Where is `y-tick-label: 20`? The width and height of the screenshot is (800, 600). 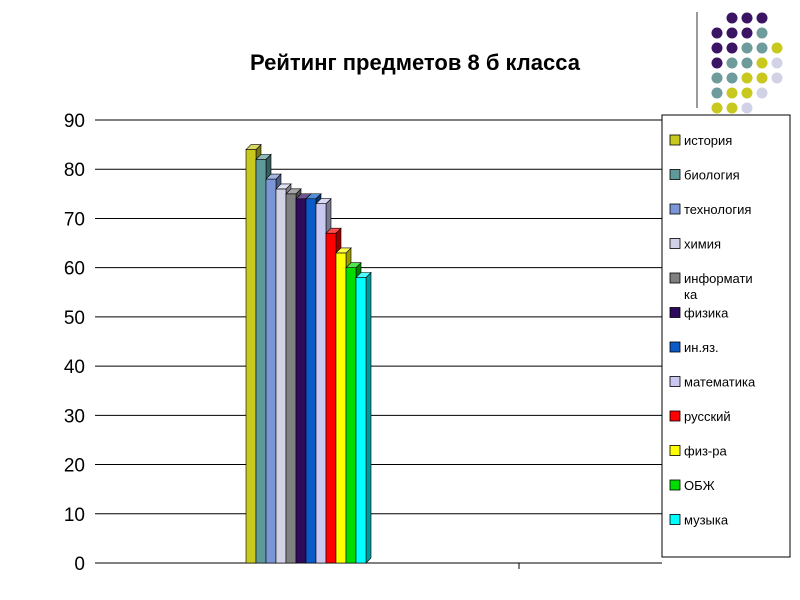
y-tick-label: 20 is located at coordinates (74, 466).